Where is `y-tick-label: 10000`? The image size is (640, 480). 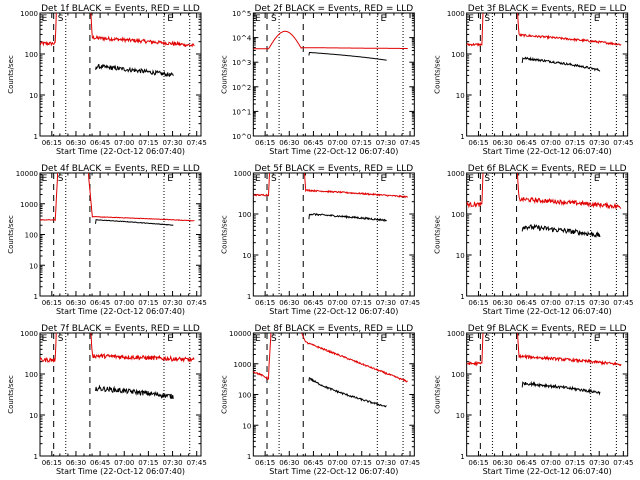
y-tick-label: 10000 is located at coordinates (27, 174).